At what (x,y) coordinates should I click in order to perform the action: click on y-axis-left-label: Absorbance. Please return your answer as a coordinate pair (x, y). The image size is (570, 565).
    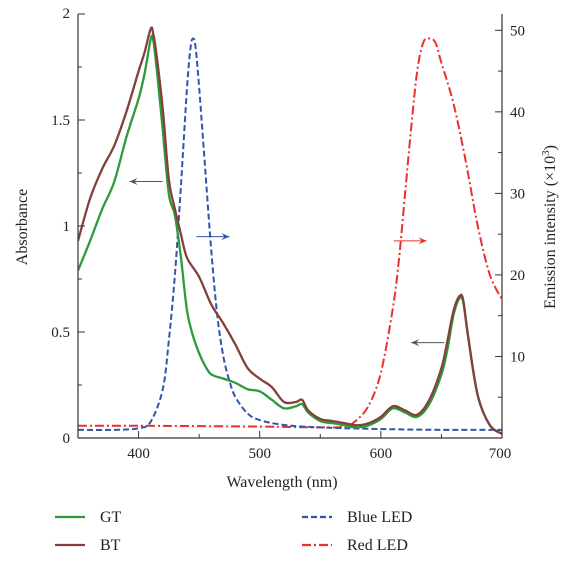
    Looking at the image, I should click on (22, 227).